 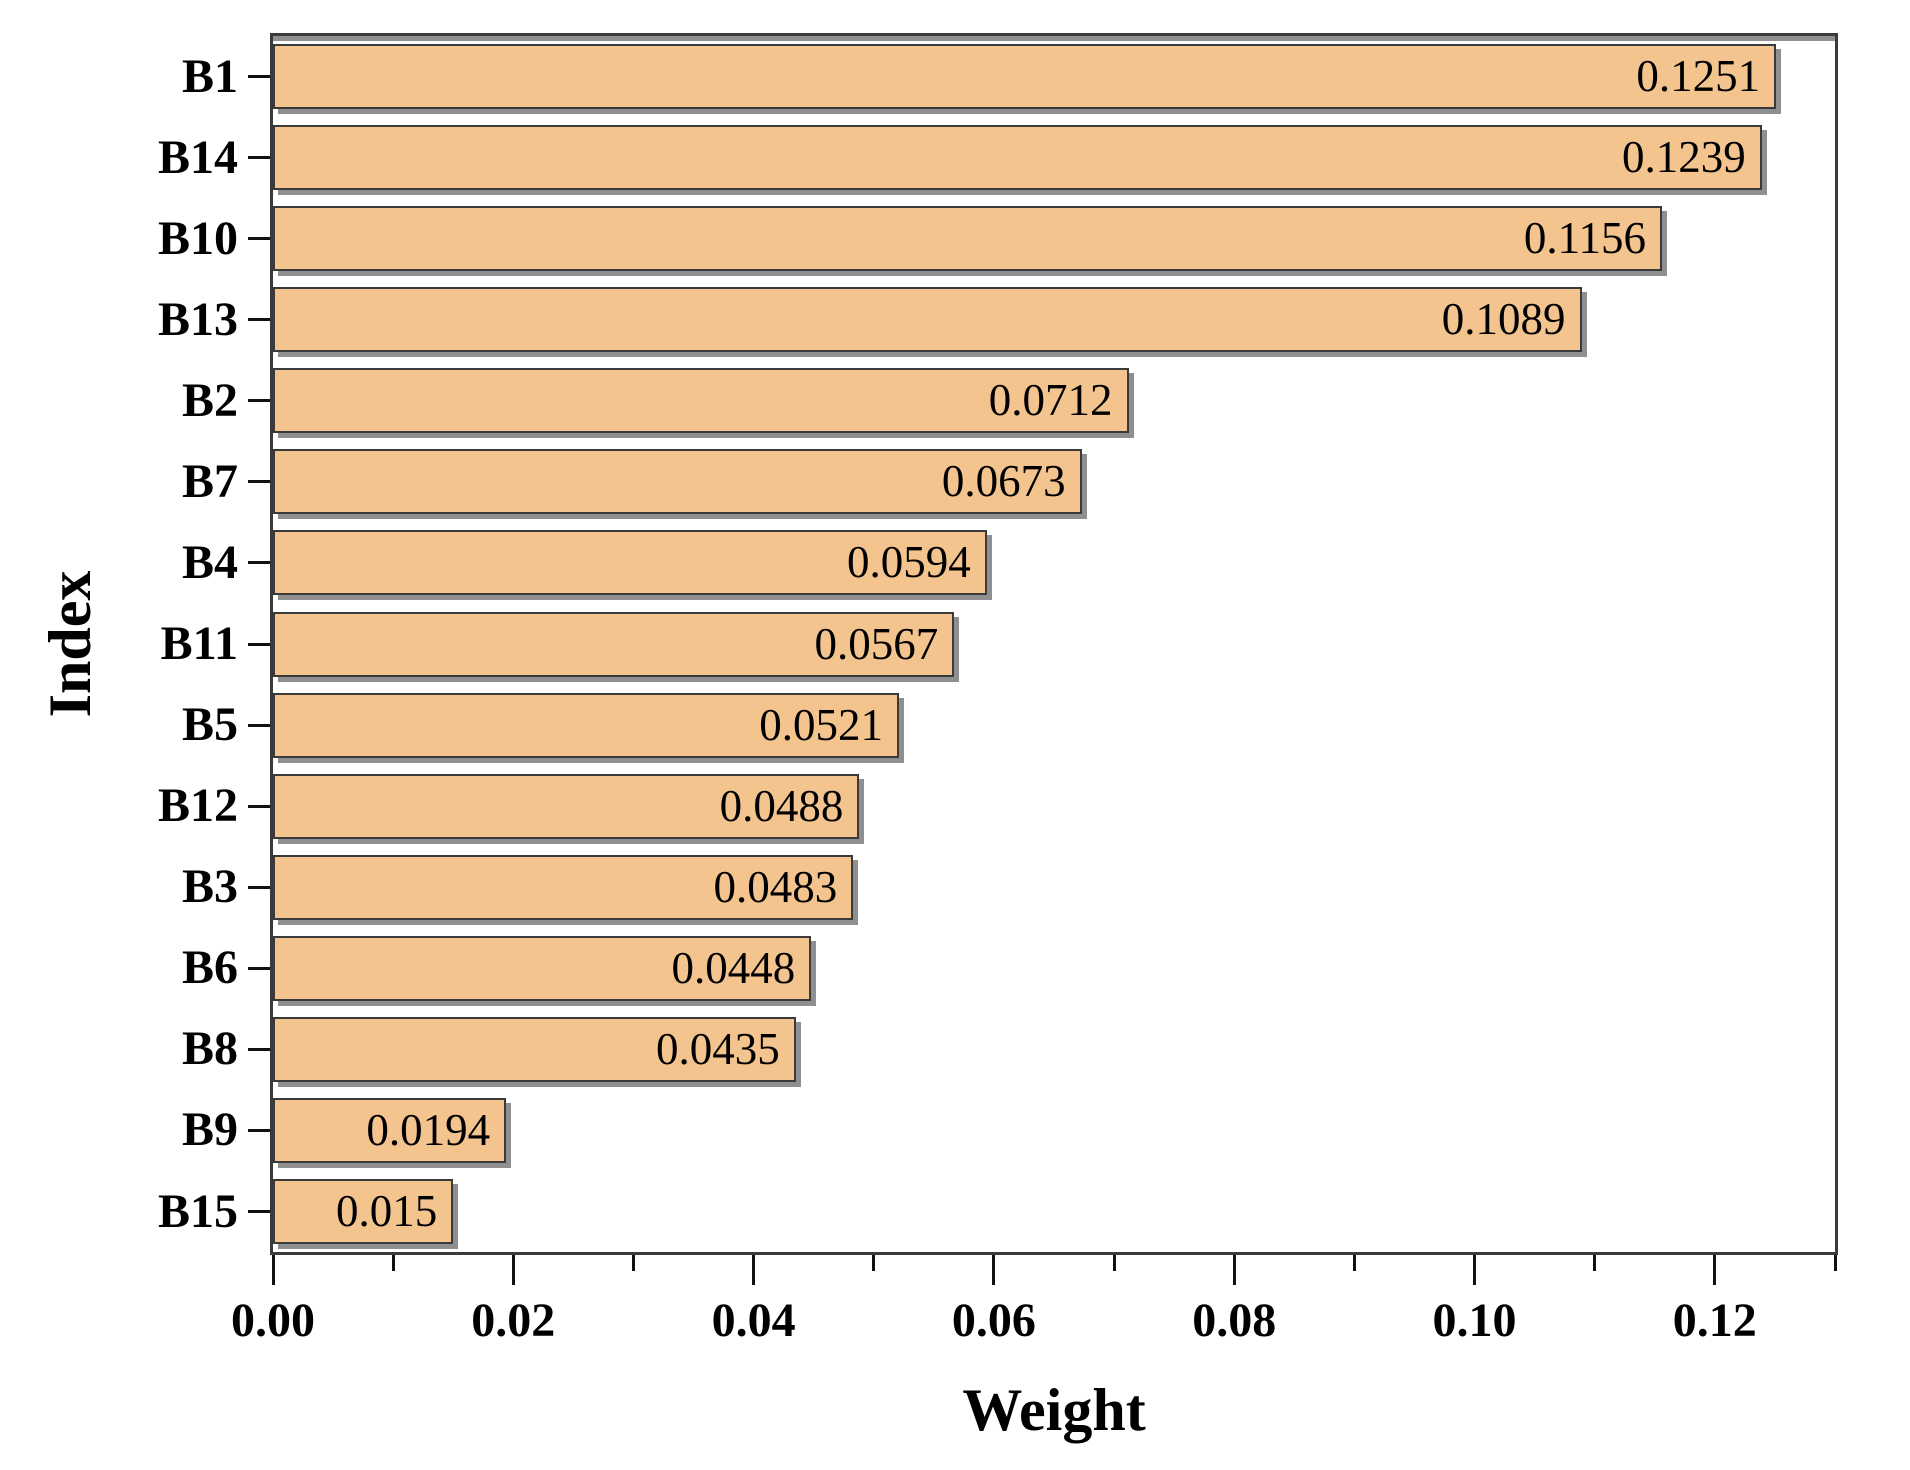 I want to click on y-category-label-B11: B11, so click(x=199, y=643).